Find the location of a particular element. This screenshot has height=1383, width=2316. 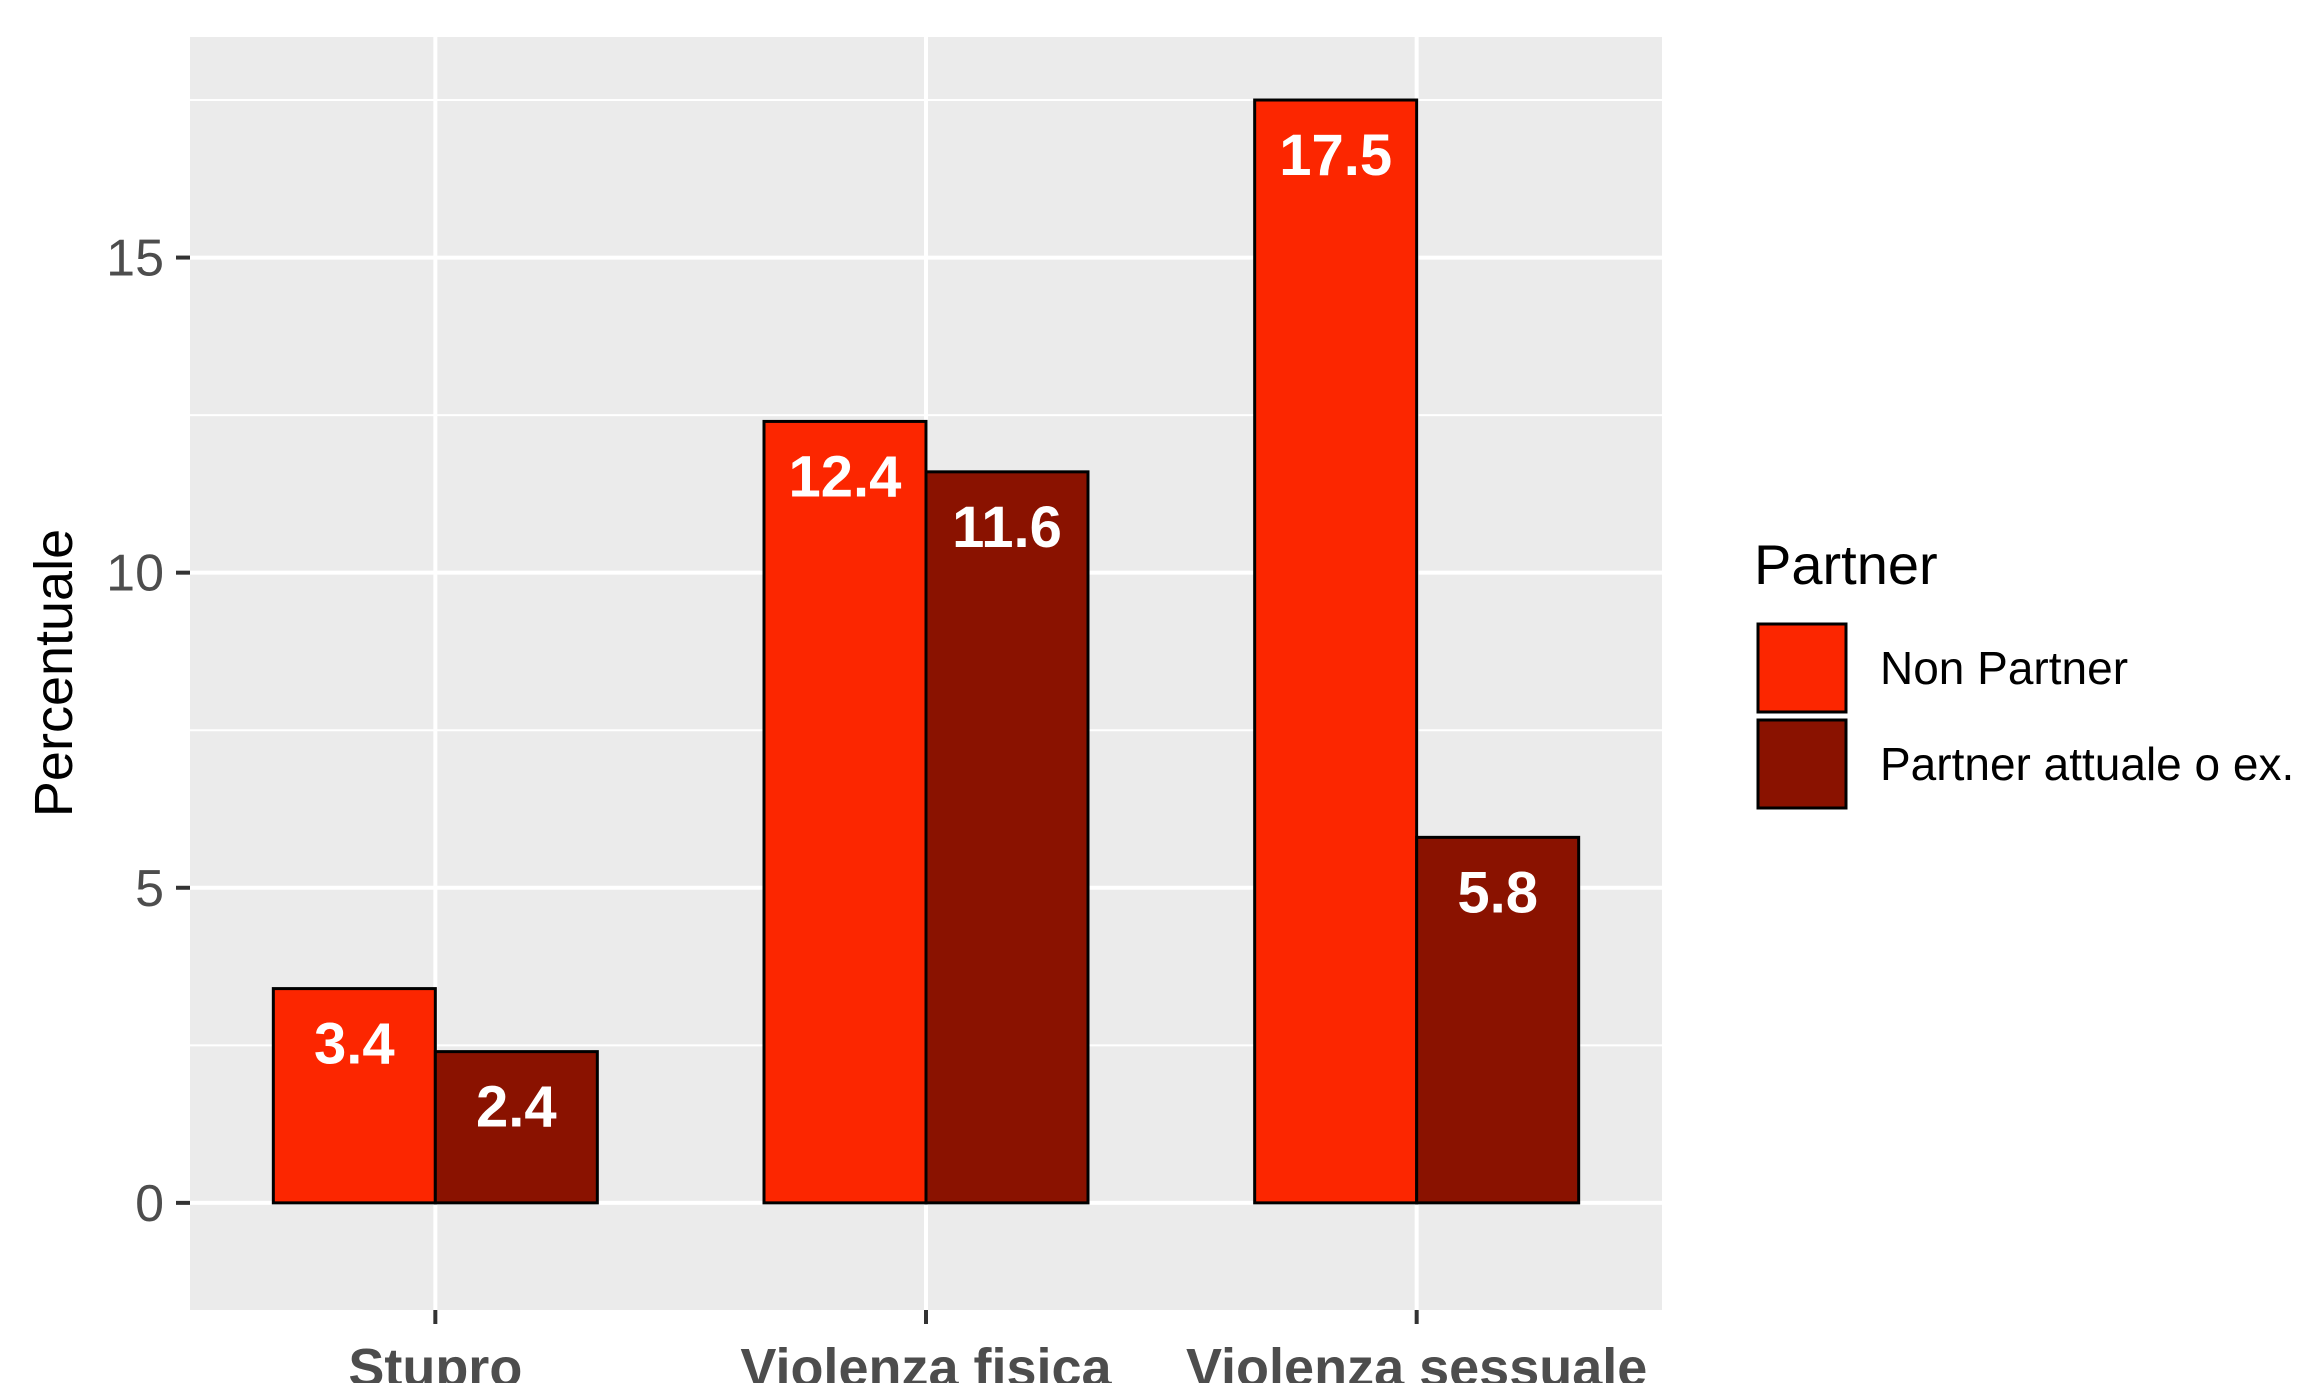

legend-title: Partner is located at coordinates (1846, 564).